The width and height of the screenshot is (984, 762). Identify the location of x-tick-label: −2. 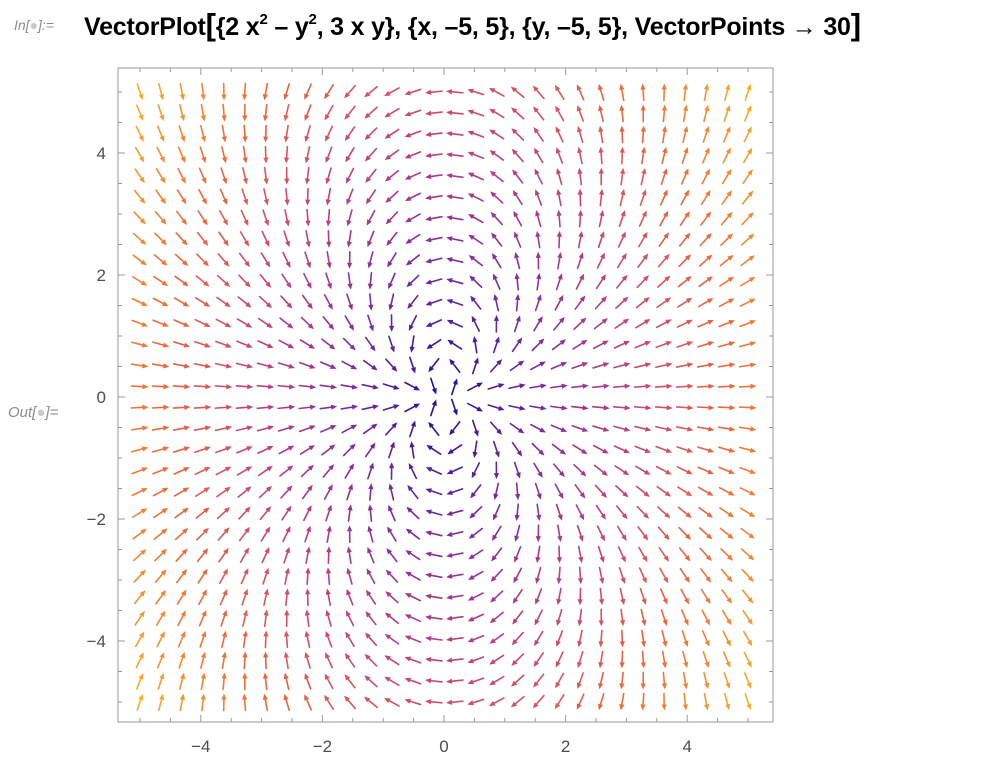
(322, 746).